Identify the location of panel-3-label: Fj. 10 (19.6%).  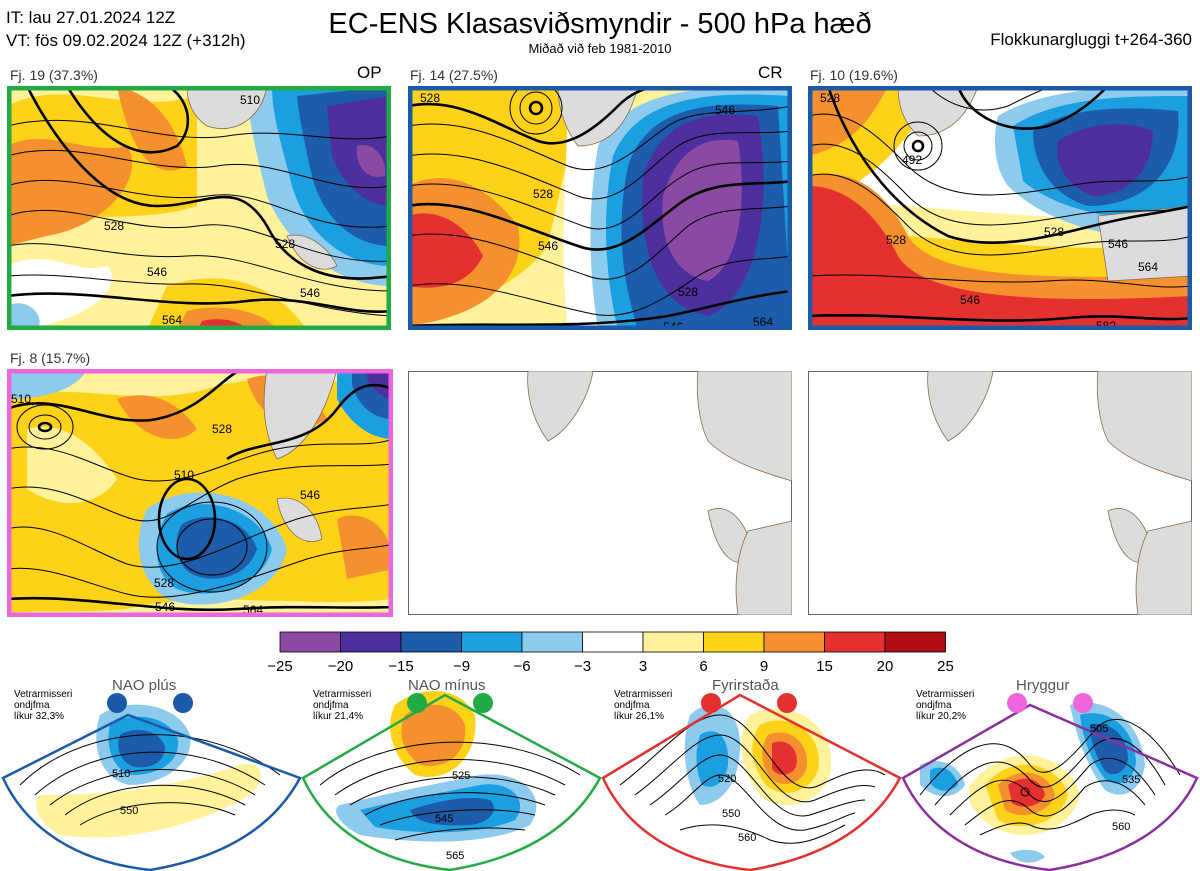
(854, 75).